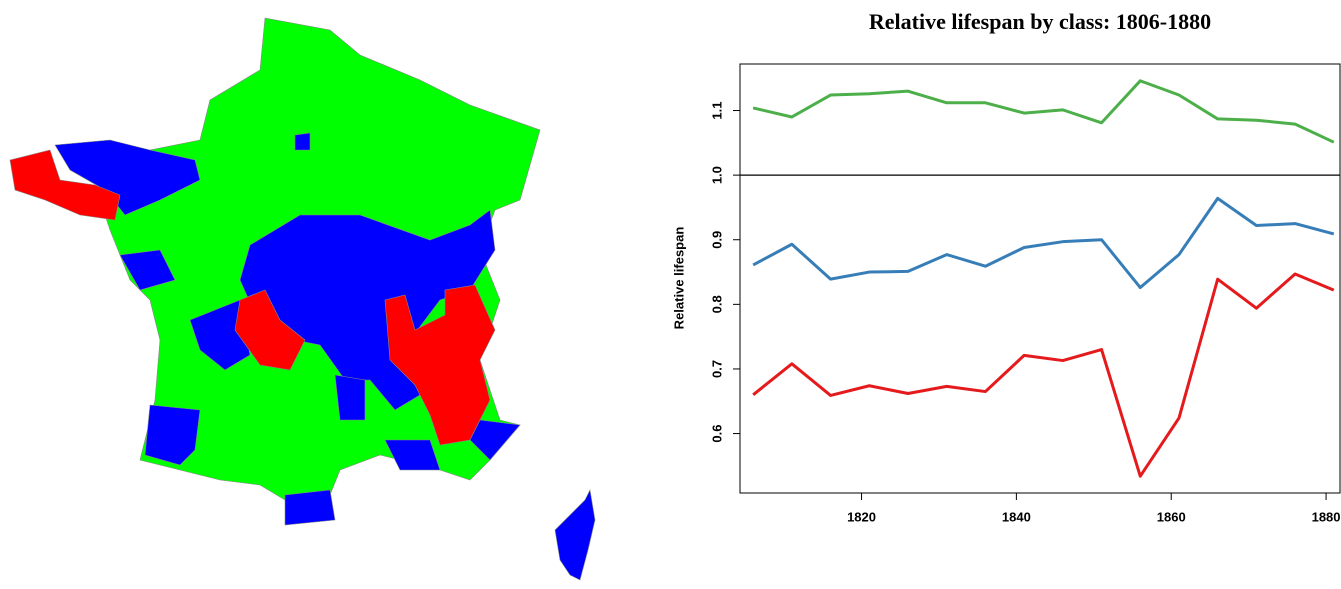  I want to click on y-tick-label: 0.9, so click(716, 240).